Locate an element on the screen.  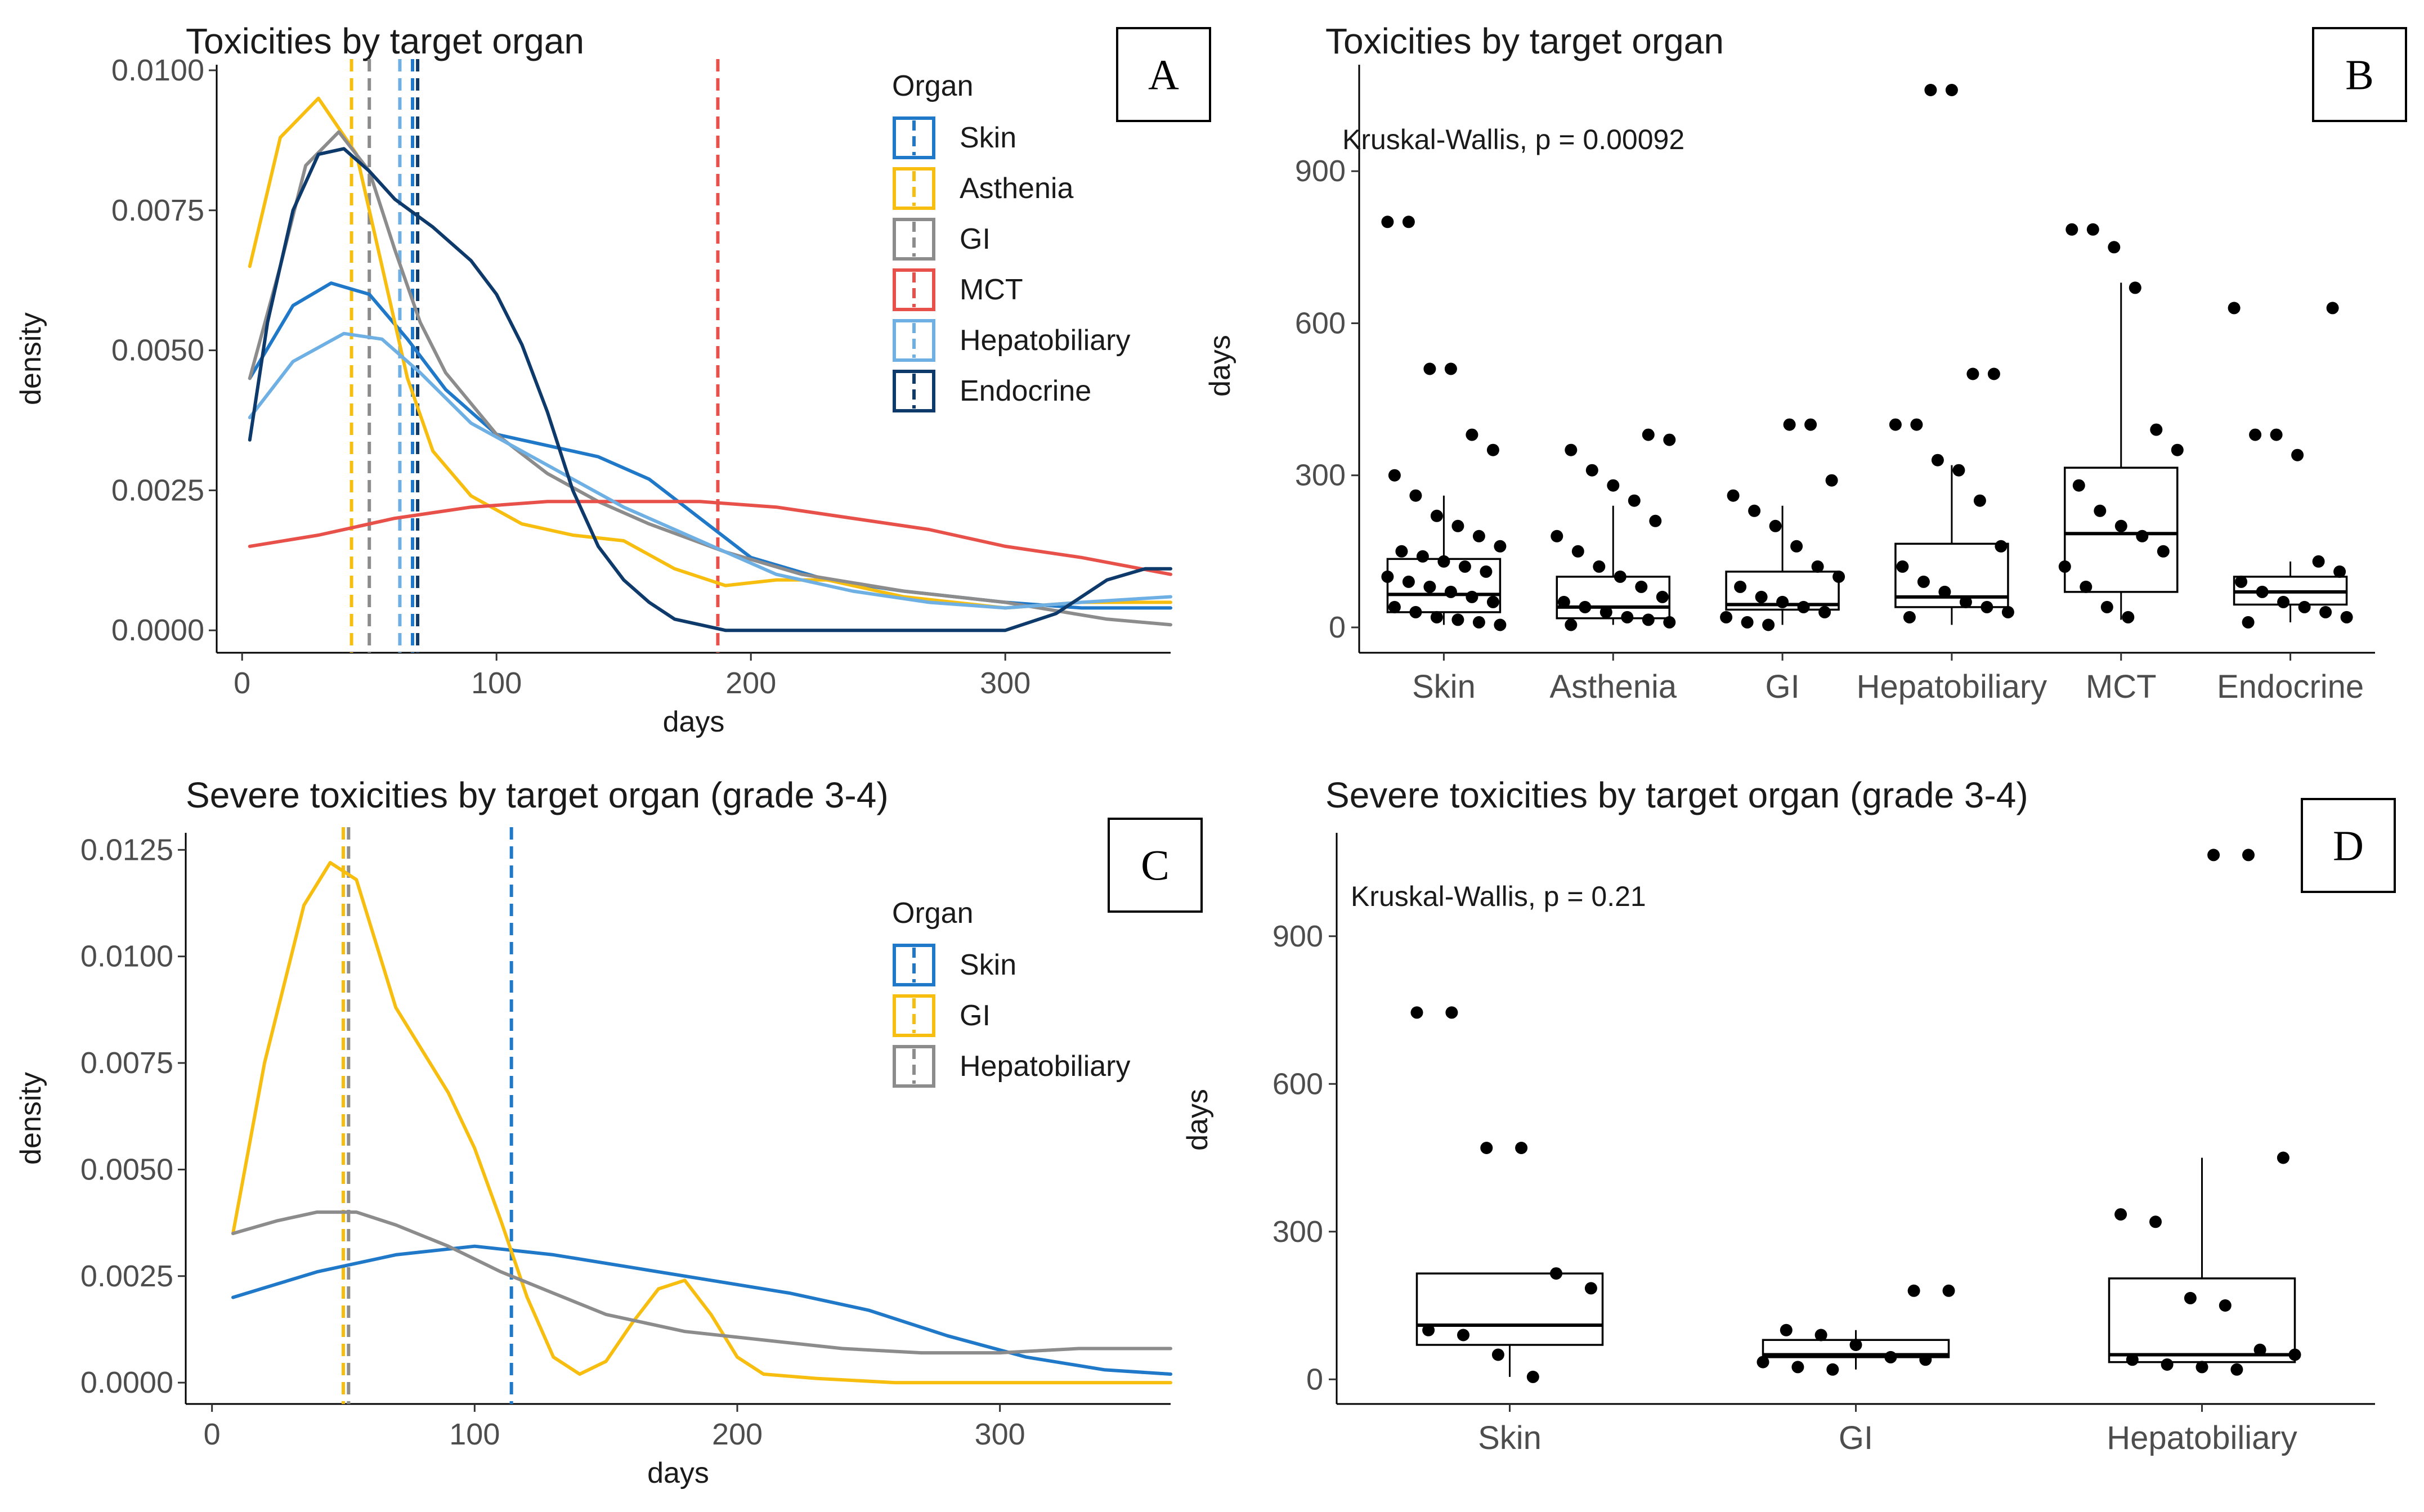
legend-item-endocrine: Endocrine is located at coordinates (992, 391).